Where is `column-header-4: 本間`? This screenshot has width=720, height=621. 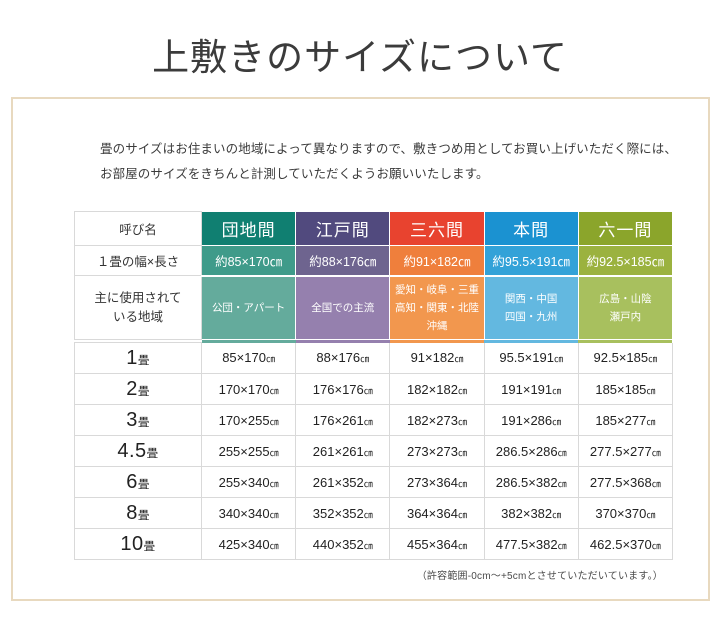
column-header-4: 本間 is located at coordinates (531, 228).